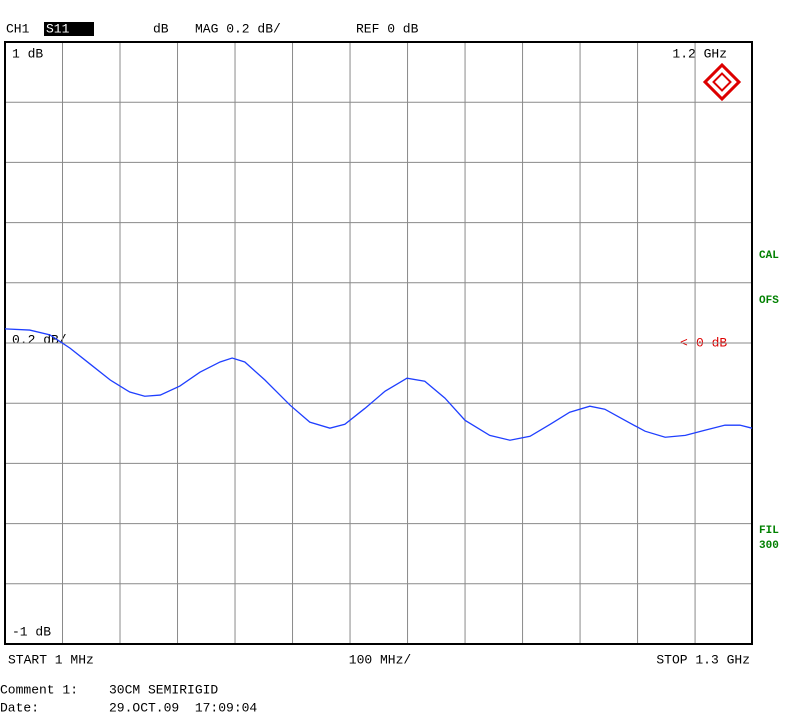 The image size is (792, 716). I want to click on marker-label: 1.2 GHz, so click(699, 53).